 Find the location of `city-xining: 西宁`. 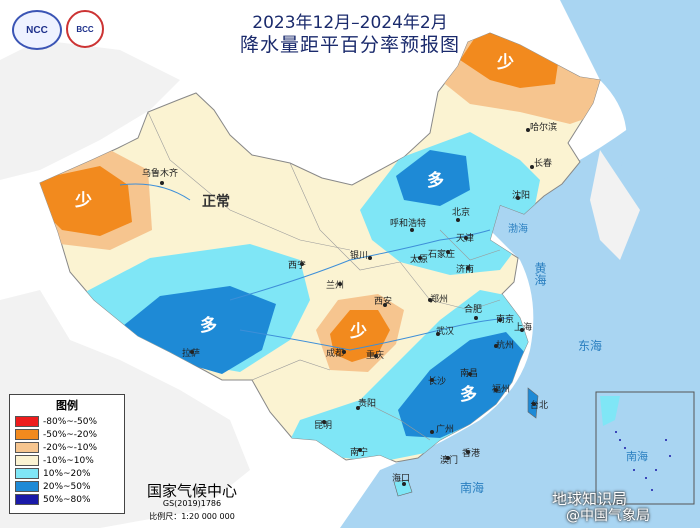

city-xining: 西宁 is located at coordinates (297, 265).